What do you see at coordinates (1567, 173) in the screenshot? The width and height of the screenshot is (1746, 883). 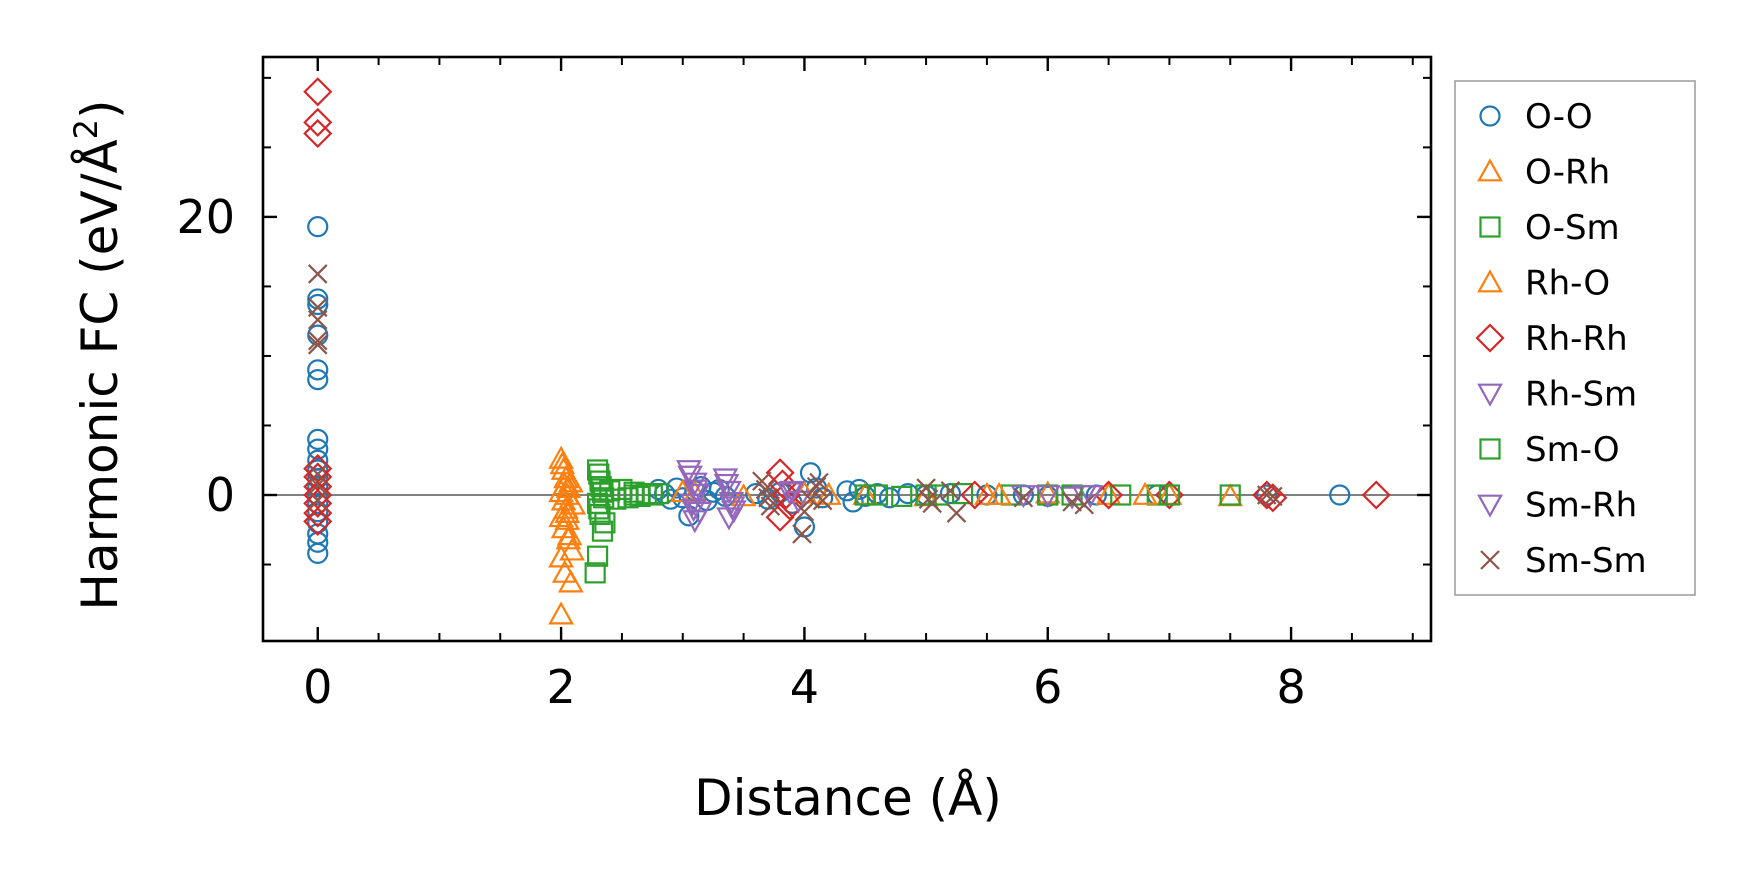 I see `legend-label: O-Rh` at bounding box center [1567, 173].